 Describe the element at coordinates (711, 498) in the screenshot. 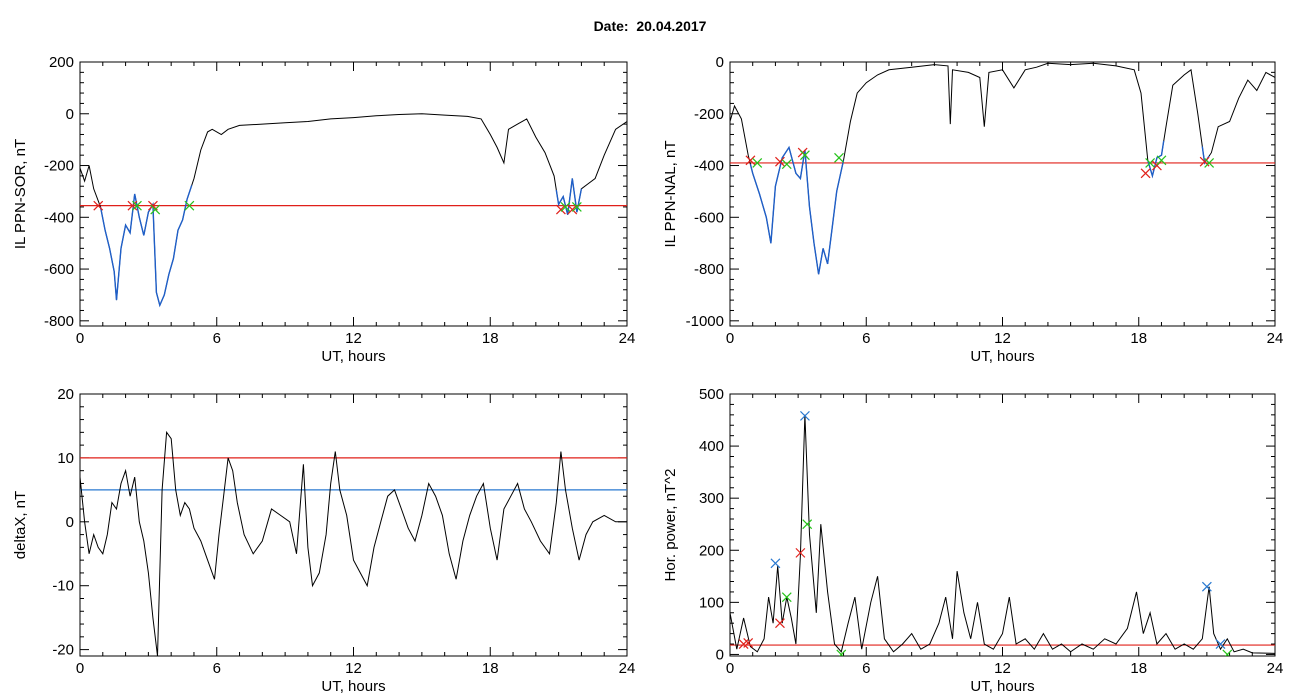

I see `y-tick-label: 300` at that location.